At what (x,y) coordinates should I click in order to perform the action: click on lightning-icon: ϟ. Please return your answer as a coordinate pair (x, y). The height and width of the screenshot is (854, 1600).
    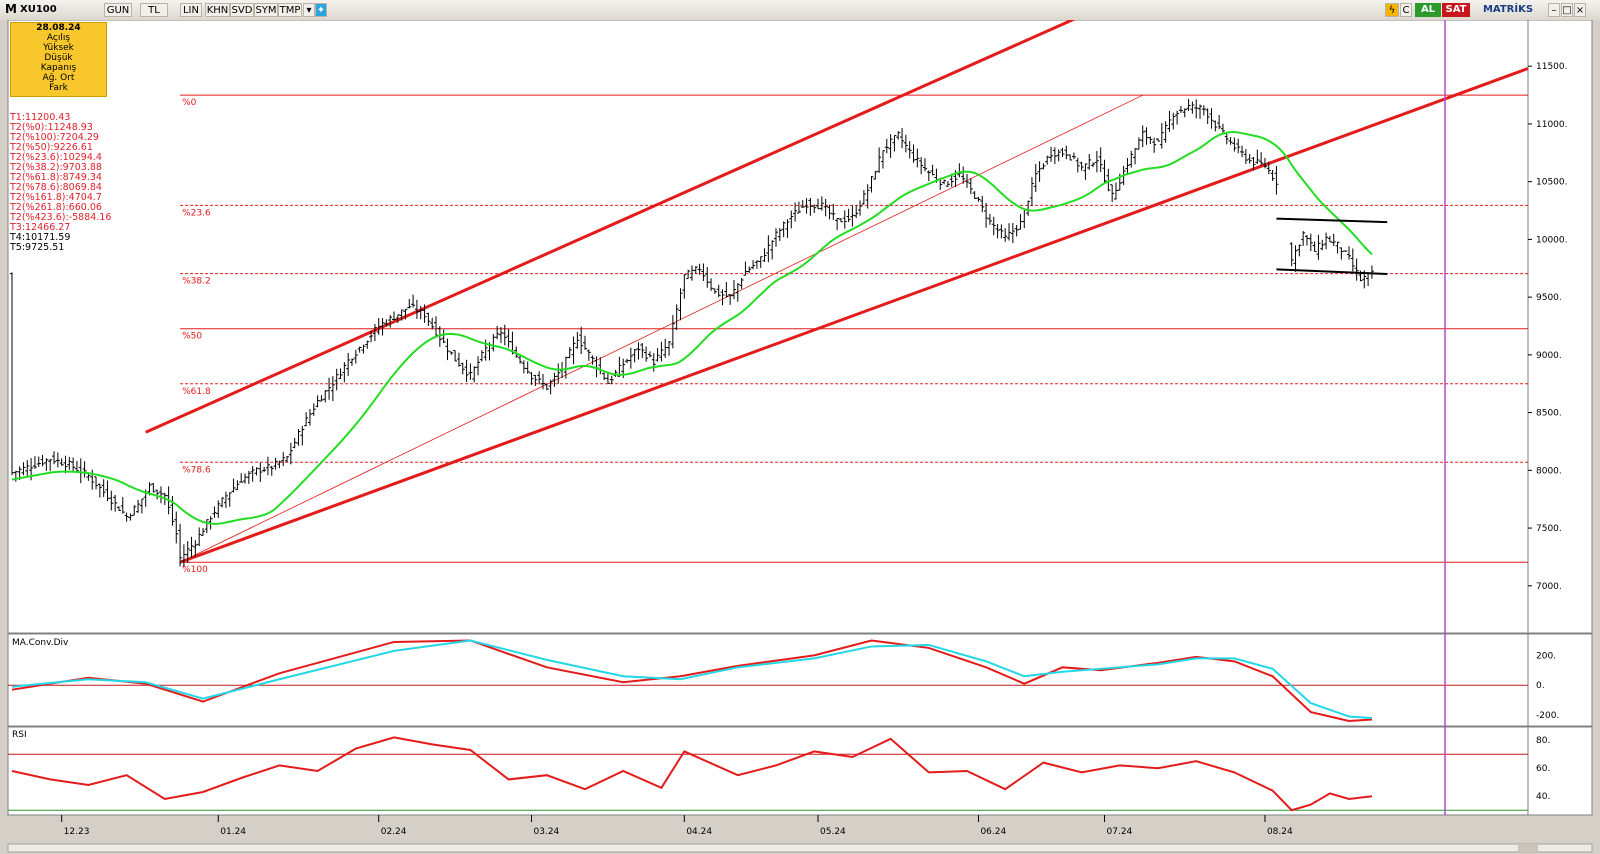
    Looking at the image, I should click on (1392, 10).